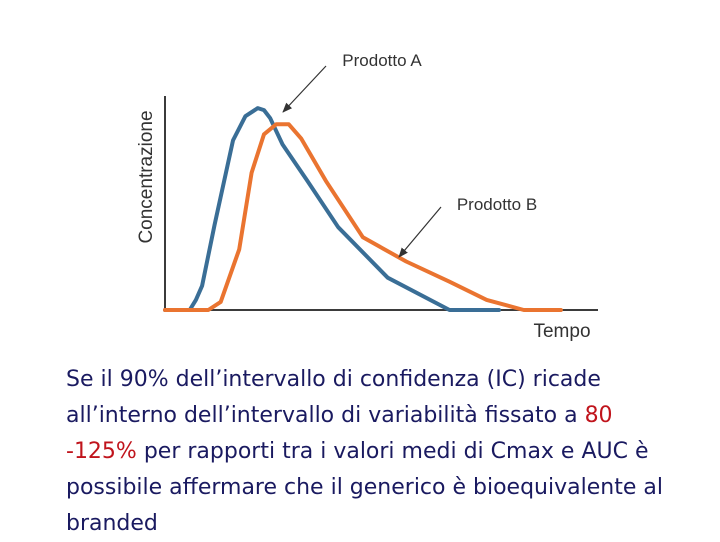 Image resolution: width=720 pixels, height=542 pixels. Describe the element at coordinates (382, 60) in the screenshot. I see `annotation-label-prodotto-a: Prodotto A` at that location.